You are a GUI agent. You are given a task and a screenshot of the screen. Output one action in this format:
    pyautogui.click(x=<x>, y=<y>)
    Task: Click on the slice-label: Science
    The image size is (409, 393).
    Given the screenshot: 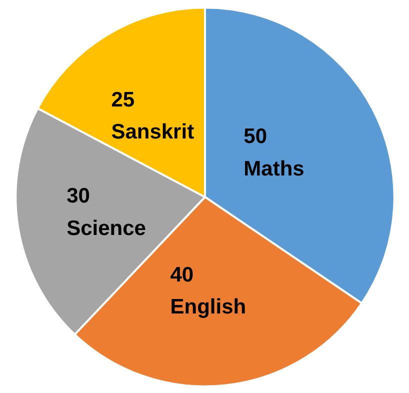 What is the action you would take?
    pyautogui.click(x=106, y=228)
    